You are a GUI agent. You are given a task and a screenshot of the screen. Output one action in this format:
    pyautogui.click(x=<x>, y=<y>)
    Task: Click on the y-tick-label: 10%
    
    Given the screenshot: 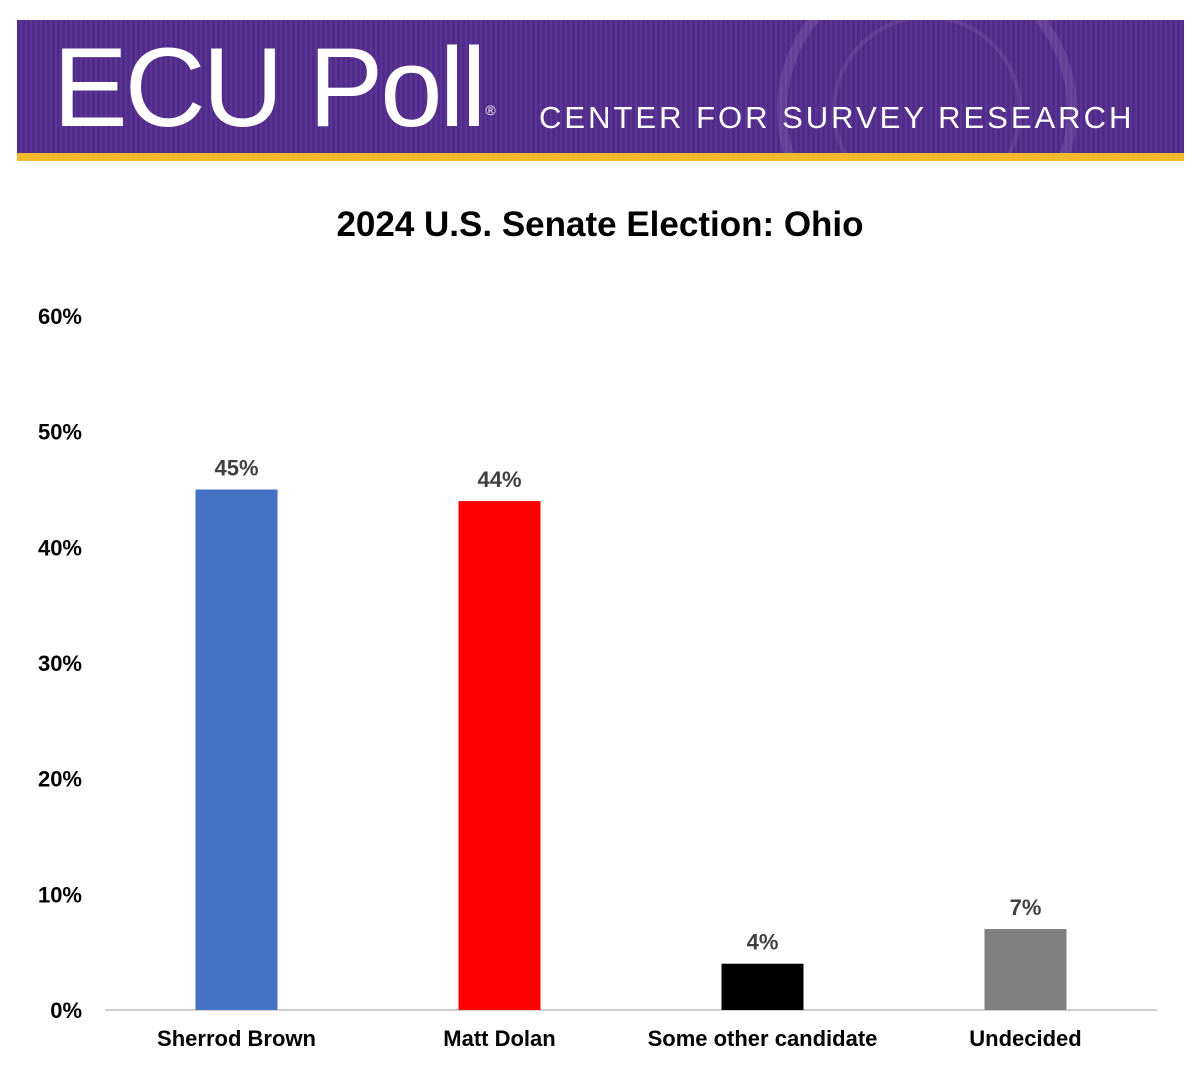 What is the action you would take?
    pyautogui.click(x=60, y=894)
    